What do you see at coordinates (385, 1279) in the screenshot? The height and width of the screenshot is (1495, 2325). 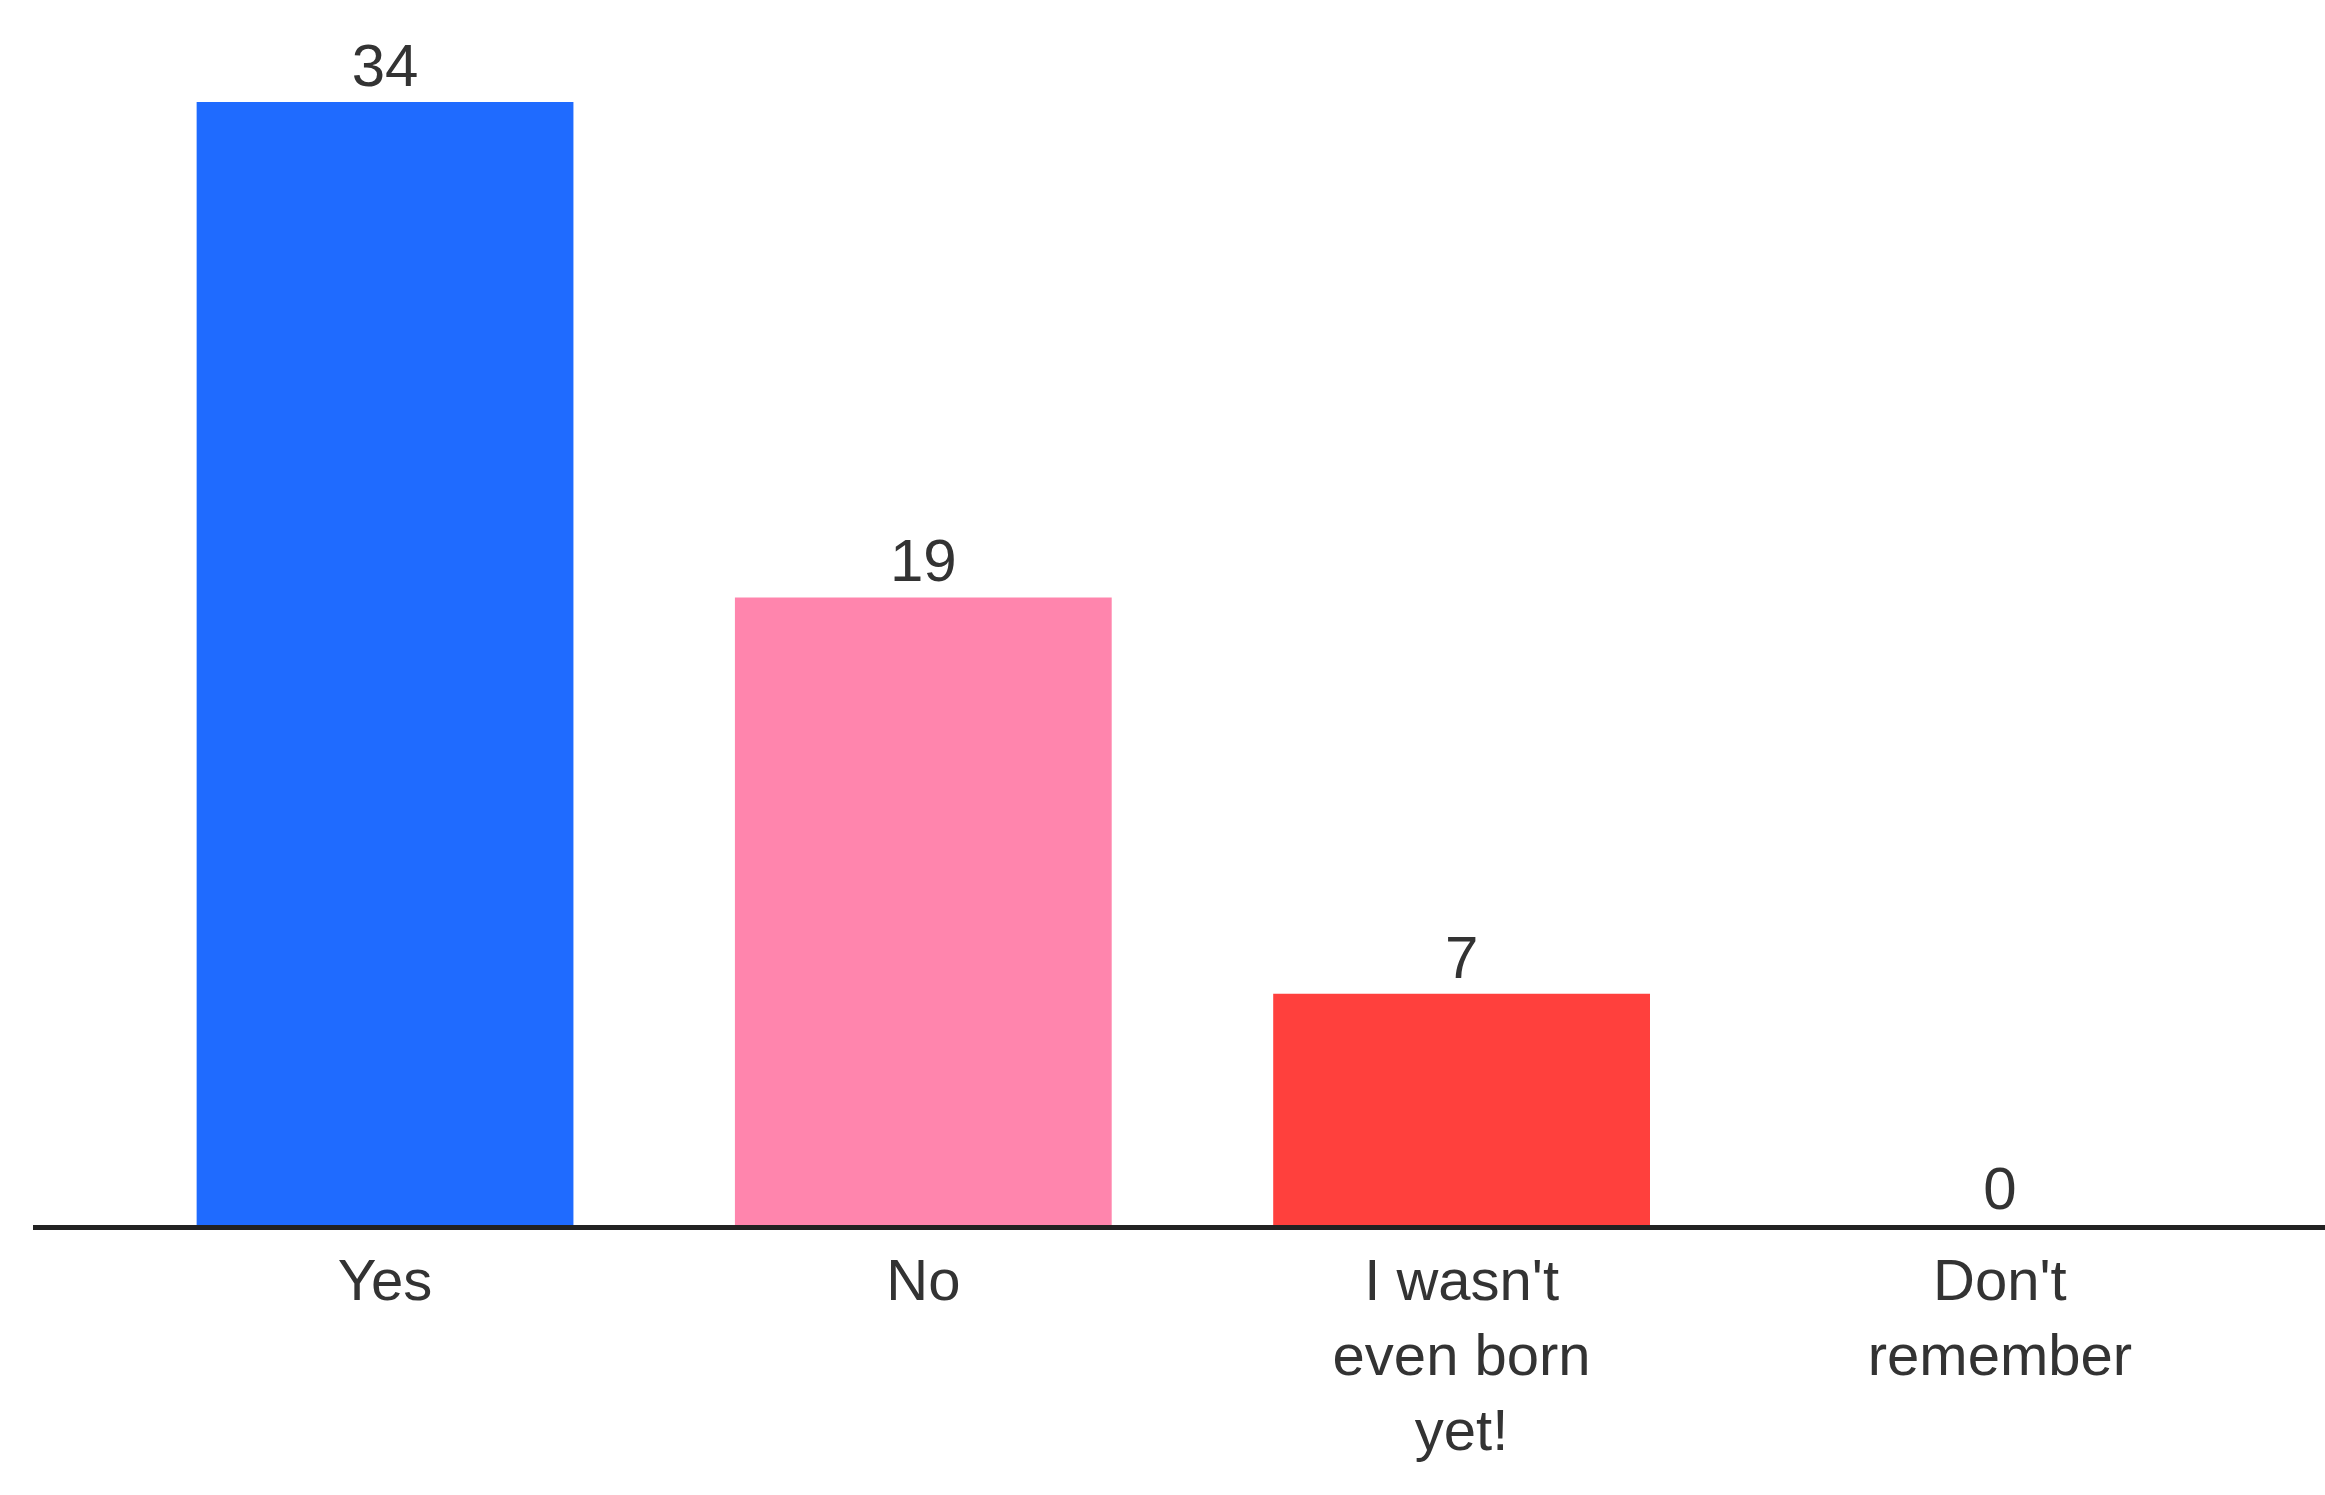 I see `x-tick-label: Yes` at bounding box center [385, 1279].